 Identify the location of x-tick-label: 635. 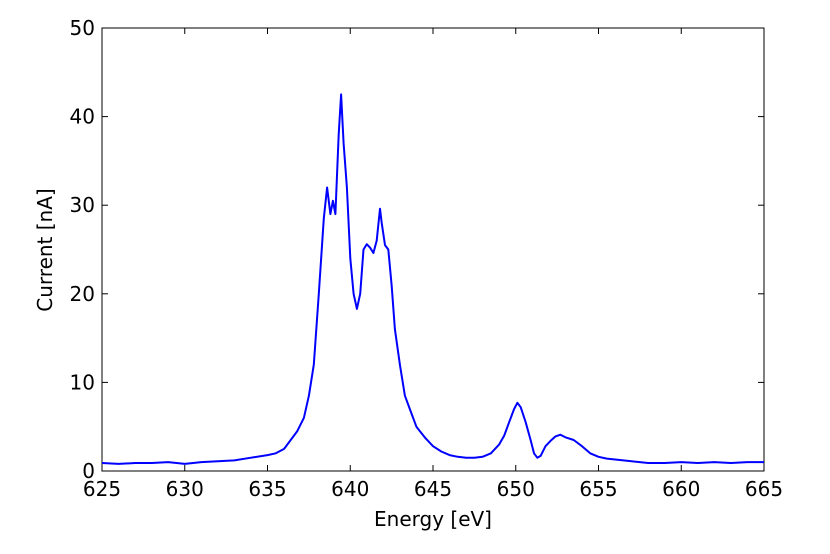
(267, 489).